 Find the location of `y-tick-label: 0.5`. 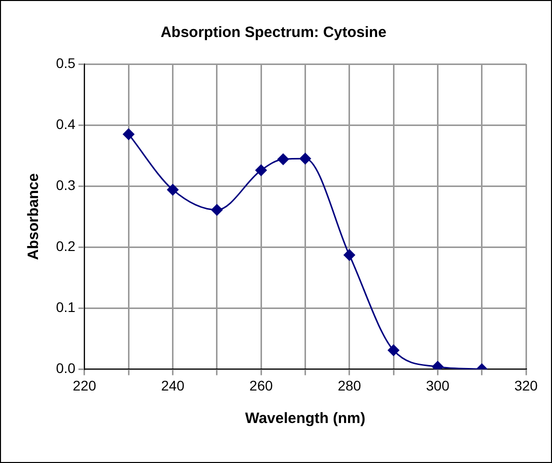

y-tick-label: 0.5 is located at coordinates (66, 62).